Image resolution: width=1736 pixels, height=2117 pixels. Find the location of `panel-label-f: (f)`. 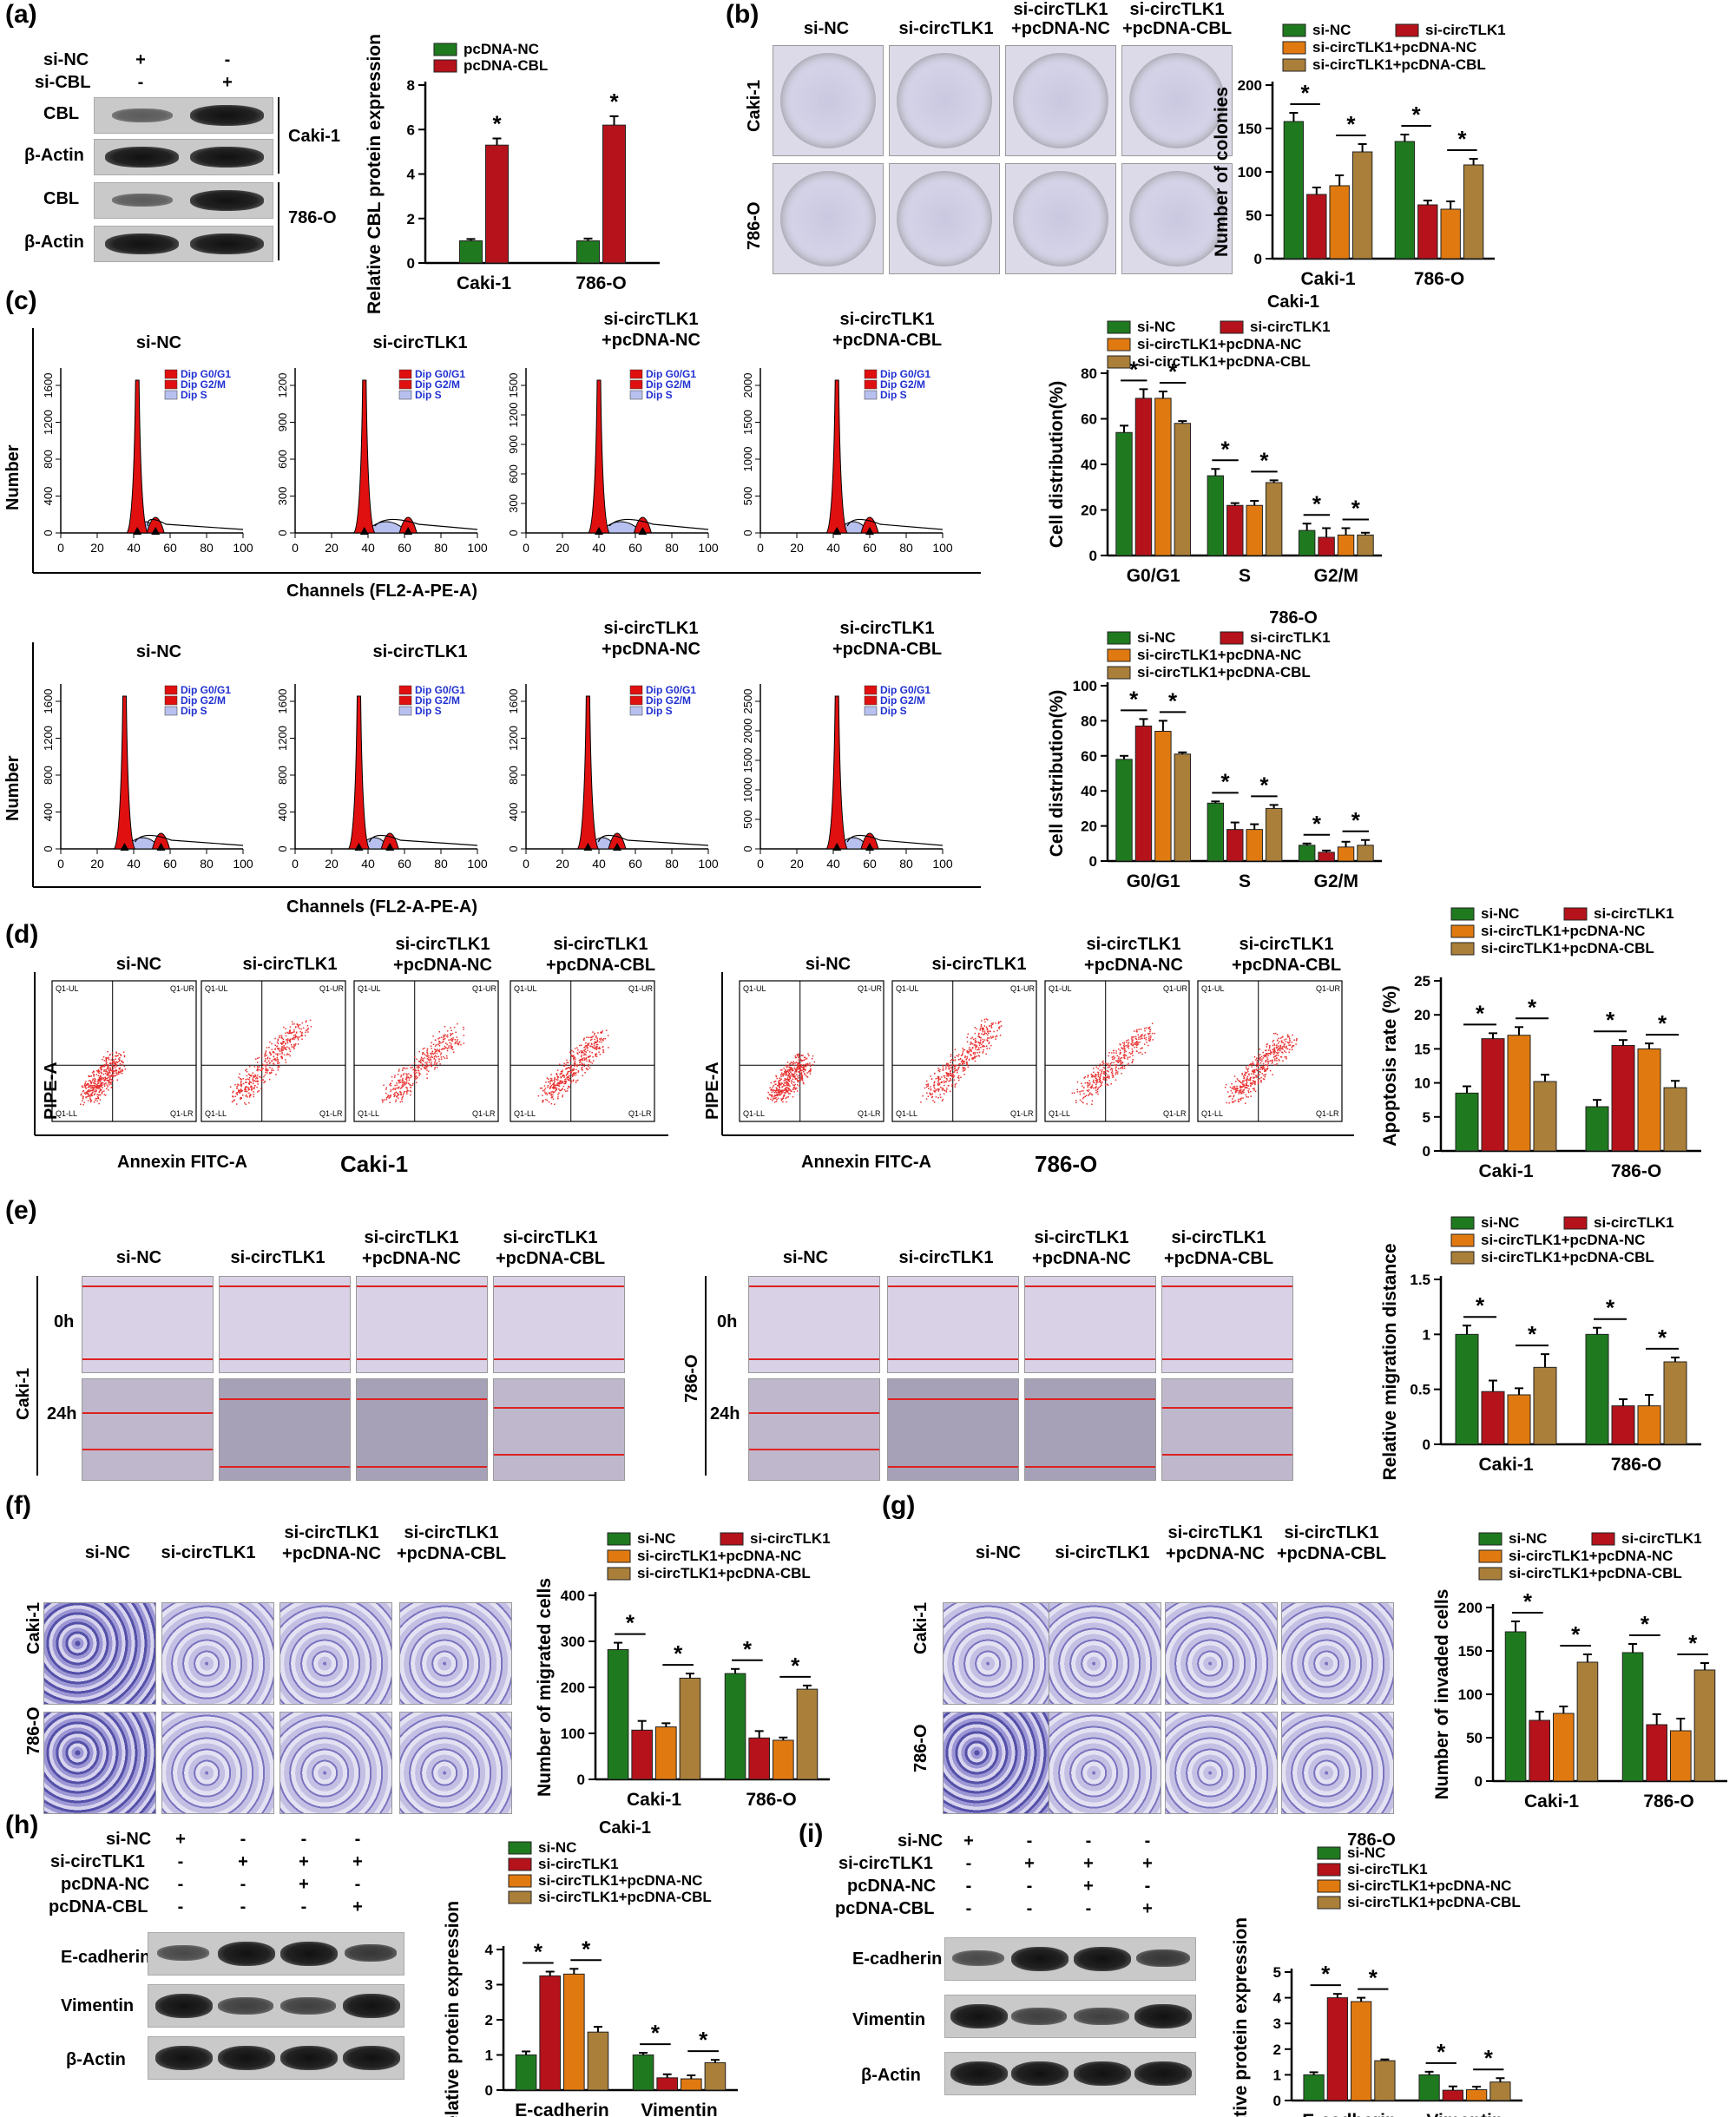

panel-label-f: (f) is located at coordinates (18, 1505).